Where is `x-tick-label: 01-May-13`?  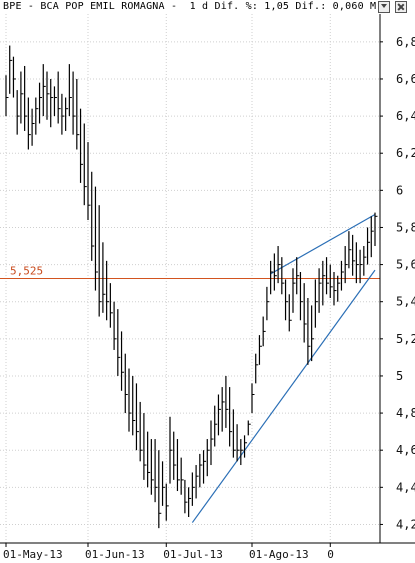
x-tick-label: 01-May-13 is located at coordinates (33, 554).